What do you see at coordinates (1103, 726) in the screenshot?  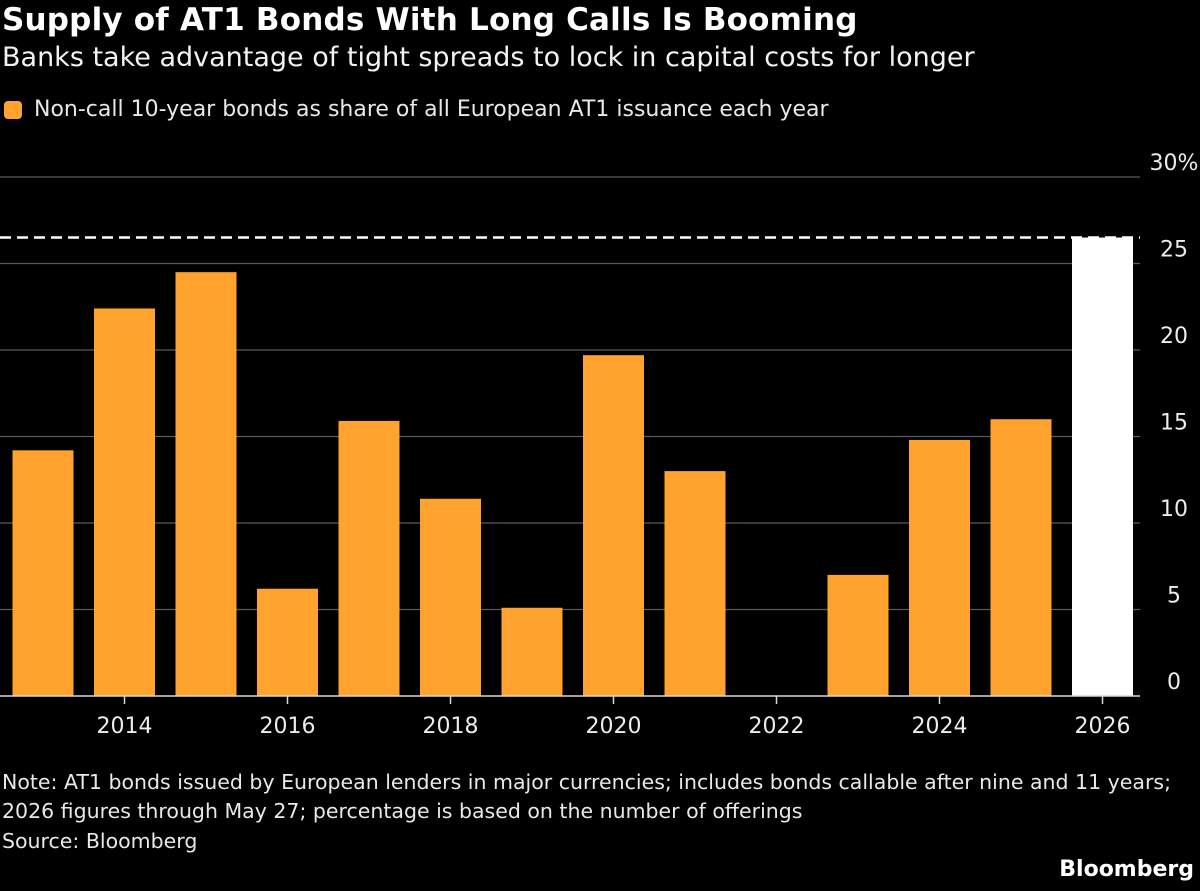 I see `x-tick-label-2026: 2026` at bounding box center [1103, 726].